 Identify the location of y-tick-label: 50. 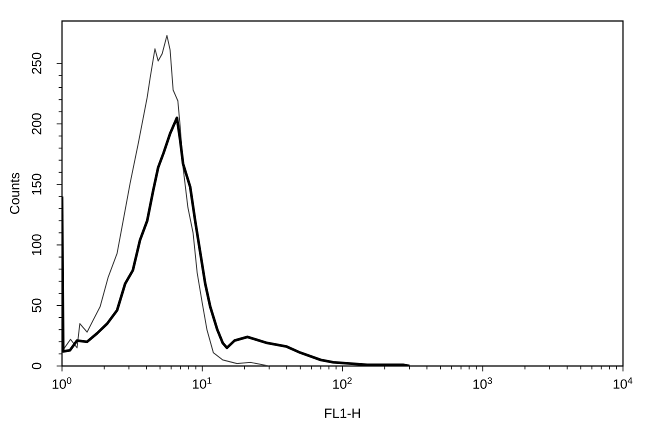
(37, 305).